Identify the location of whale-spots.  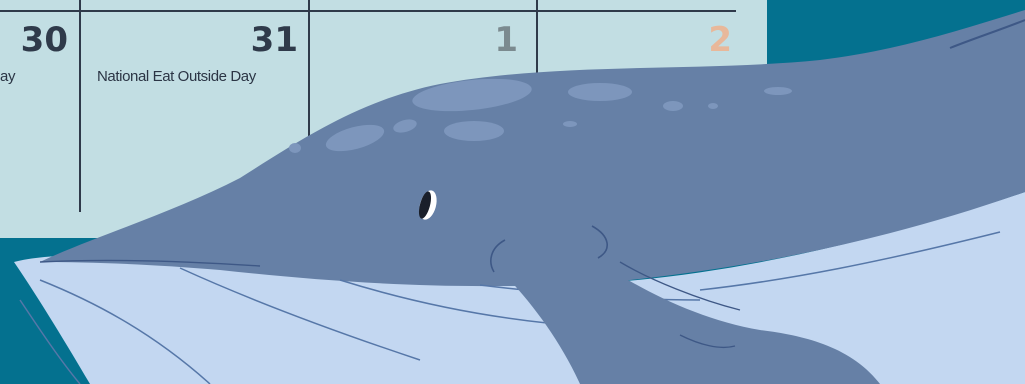
(540, 115).